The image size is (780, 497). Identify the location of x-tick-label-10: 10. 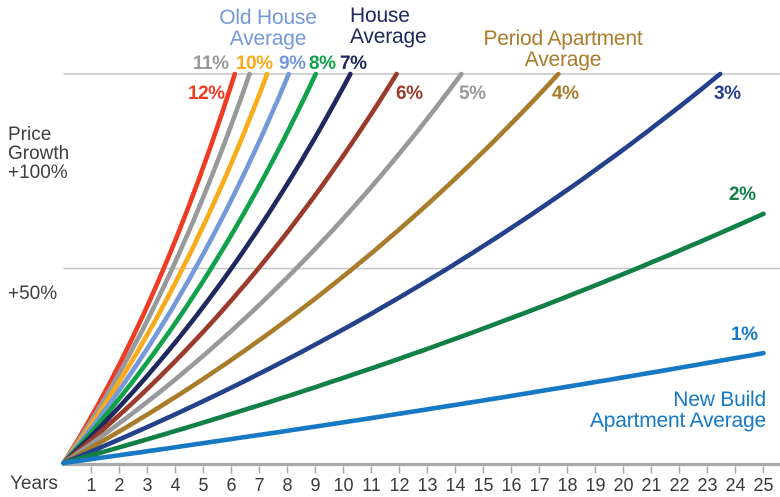
(343, 485).